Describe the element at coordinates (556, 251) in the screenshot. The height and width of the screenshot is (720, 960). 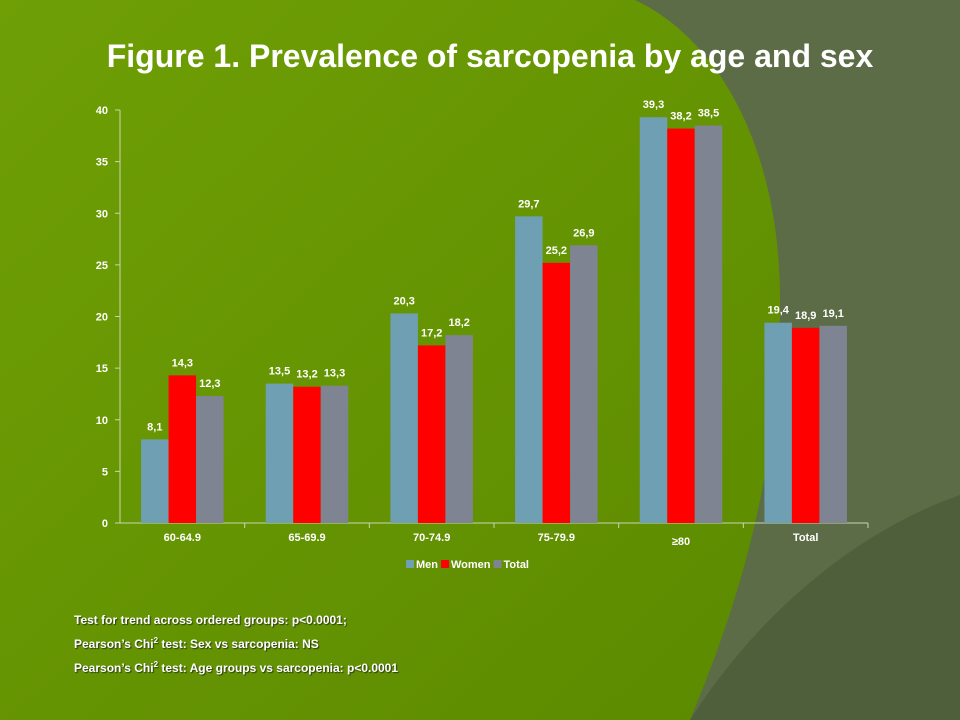
I see `data-label: 25,2` at that location.